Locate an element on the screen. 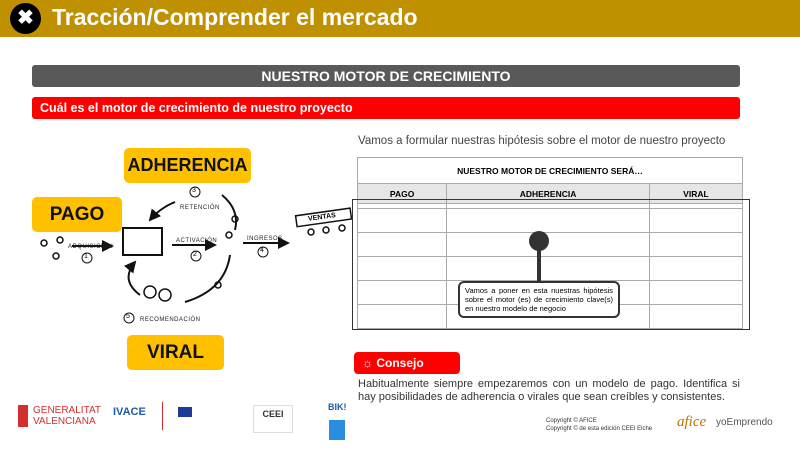  pin-line is located at coordinates (539, 266).